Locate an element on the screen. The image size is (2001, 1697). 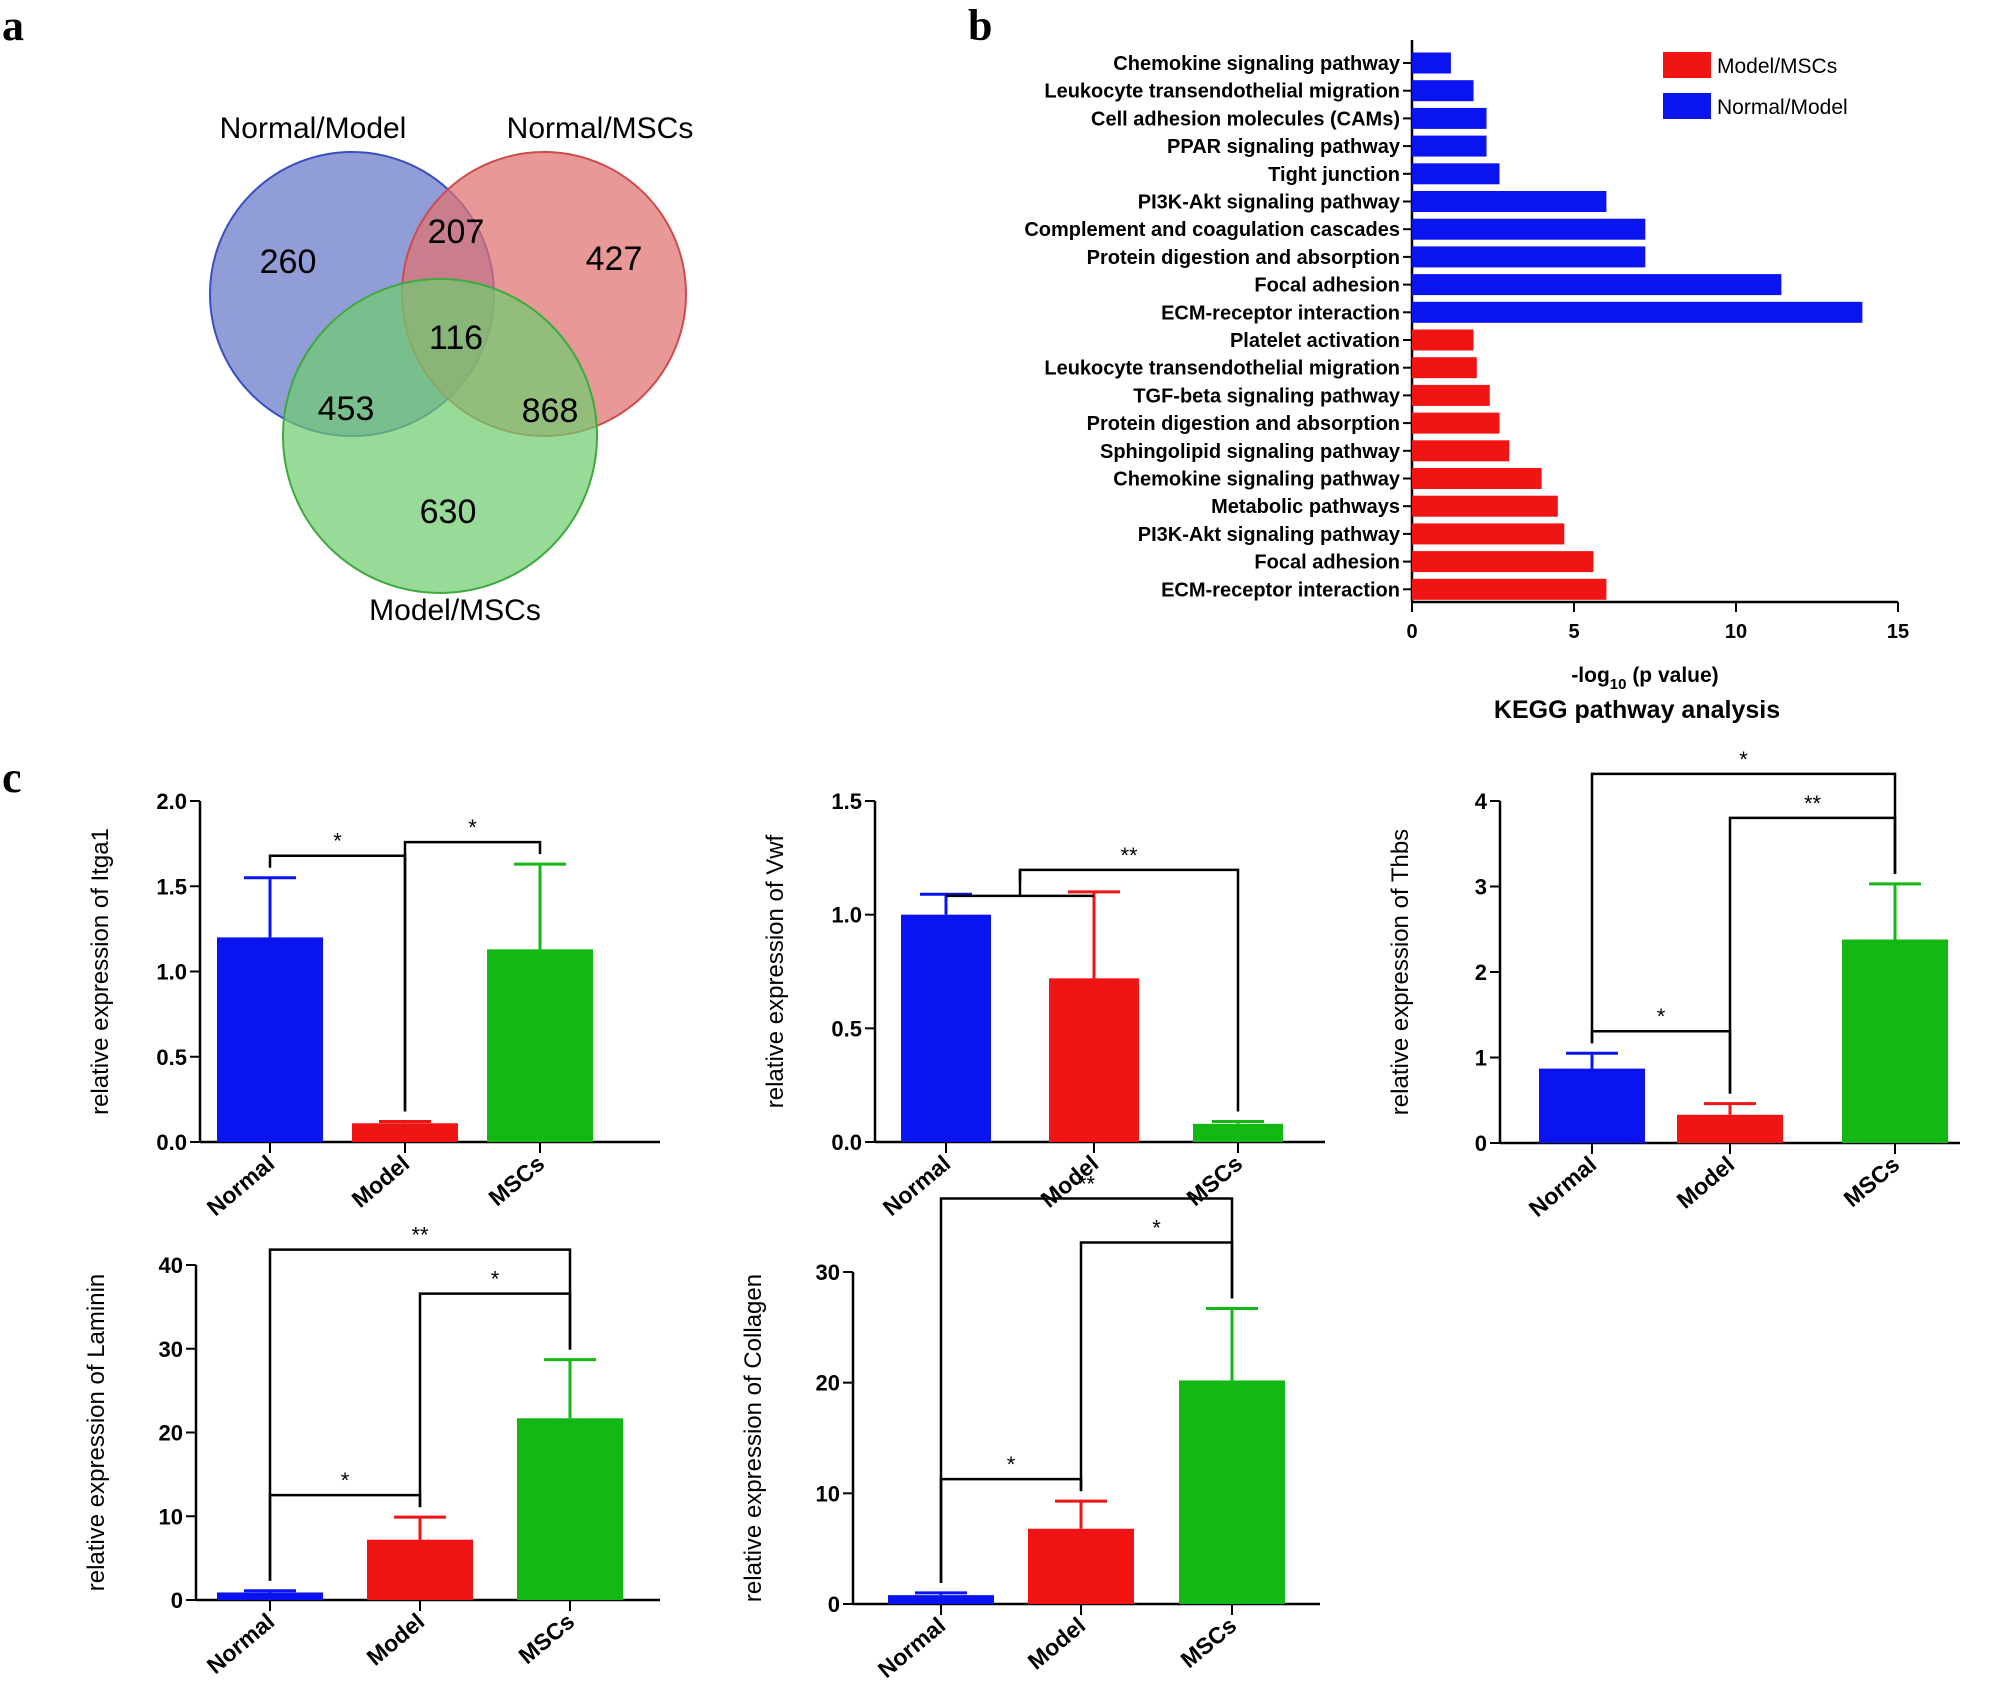
itga1-significance-bracket is located at coordinates (472, 976).